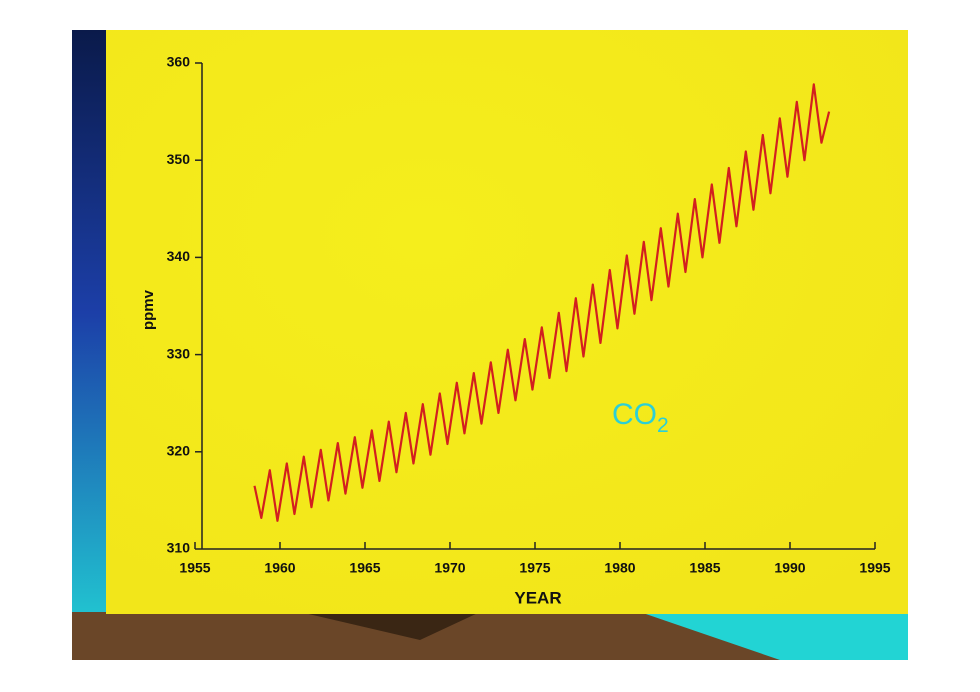 The width and height of the screenshot is (980, 692). I want to click on y-tick-label: 330, so click(179, 353).